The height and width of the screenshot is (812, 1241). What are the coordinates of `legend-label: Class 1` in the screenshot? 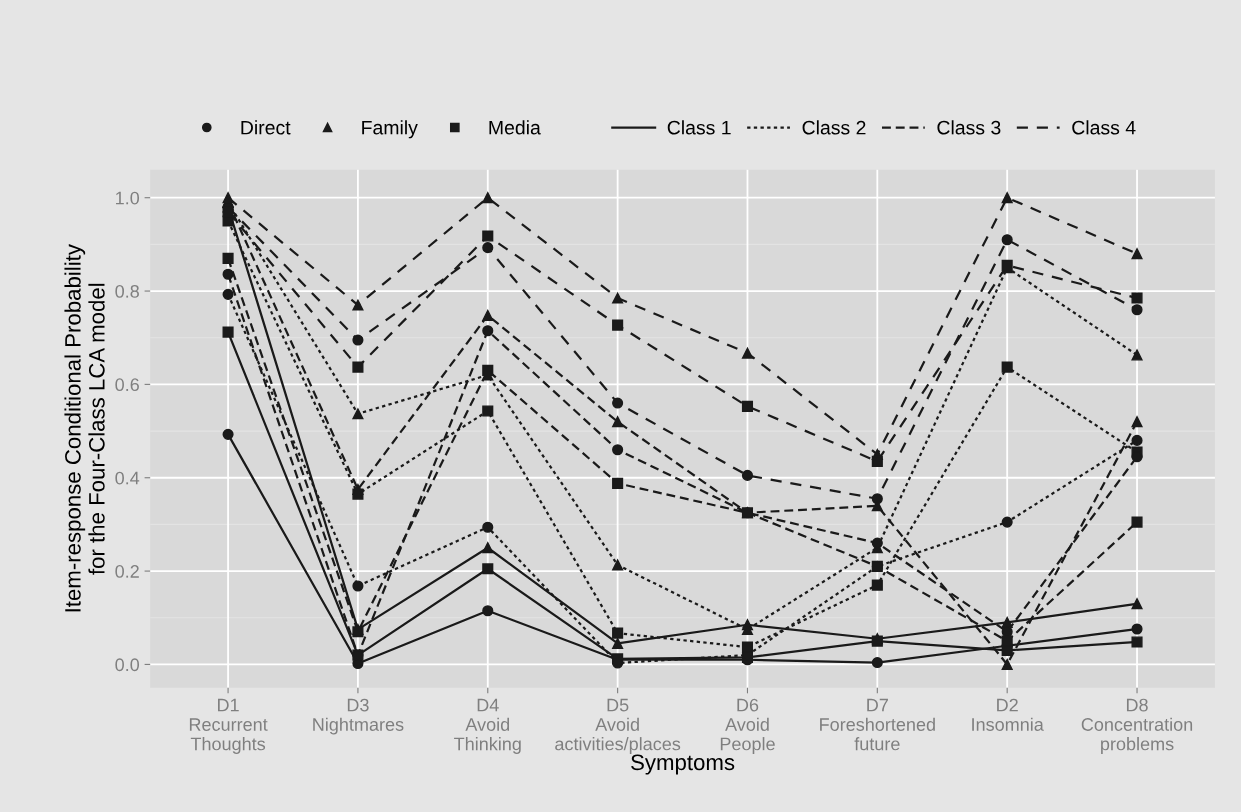 It's located at (699, 127).